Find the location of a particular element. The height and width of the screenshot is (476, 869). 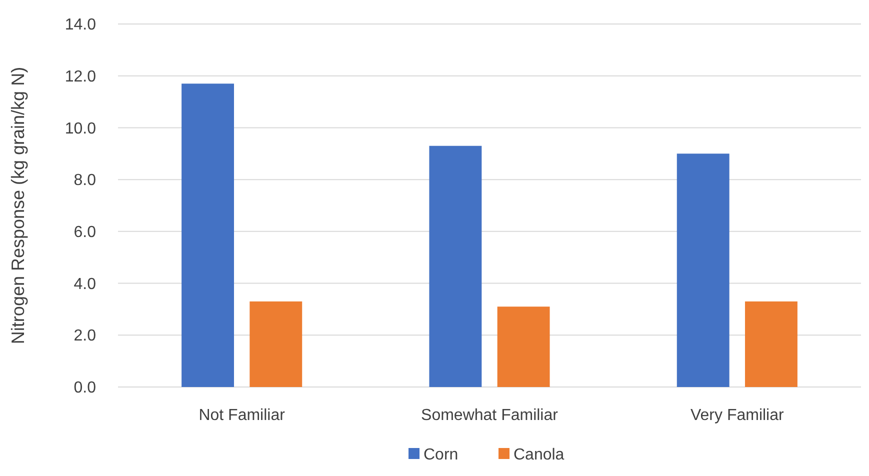

y-tick-label: 12.0 is located at coordinates (80, 77).